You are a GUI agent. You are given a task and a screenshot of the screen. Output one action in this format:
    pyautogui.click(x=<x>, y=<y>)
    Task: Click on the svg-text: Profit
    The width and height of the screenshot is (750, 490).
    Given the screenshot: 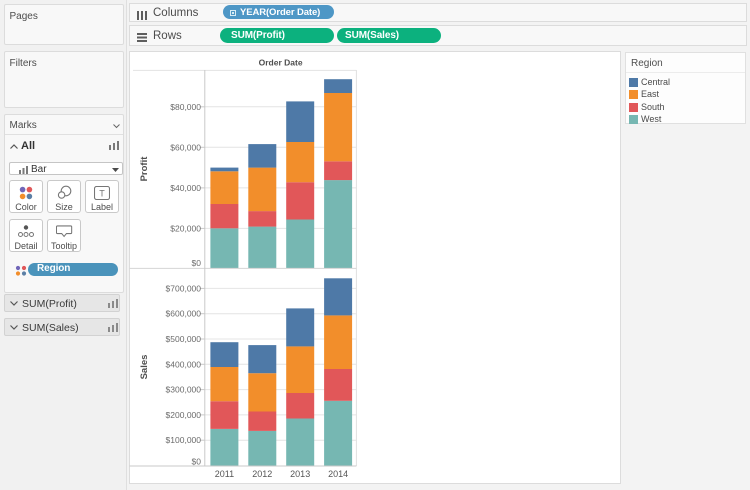 What is the action you would take?
    pyautogui.click(x=144, y=169)
    